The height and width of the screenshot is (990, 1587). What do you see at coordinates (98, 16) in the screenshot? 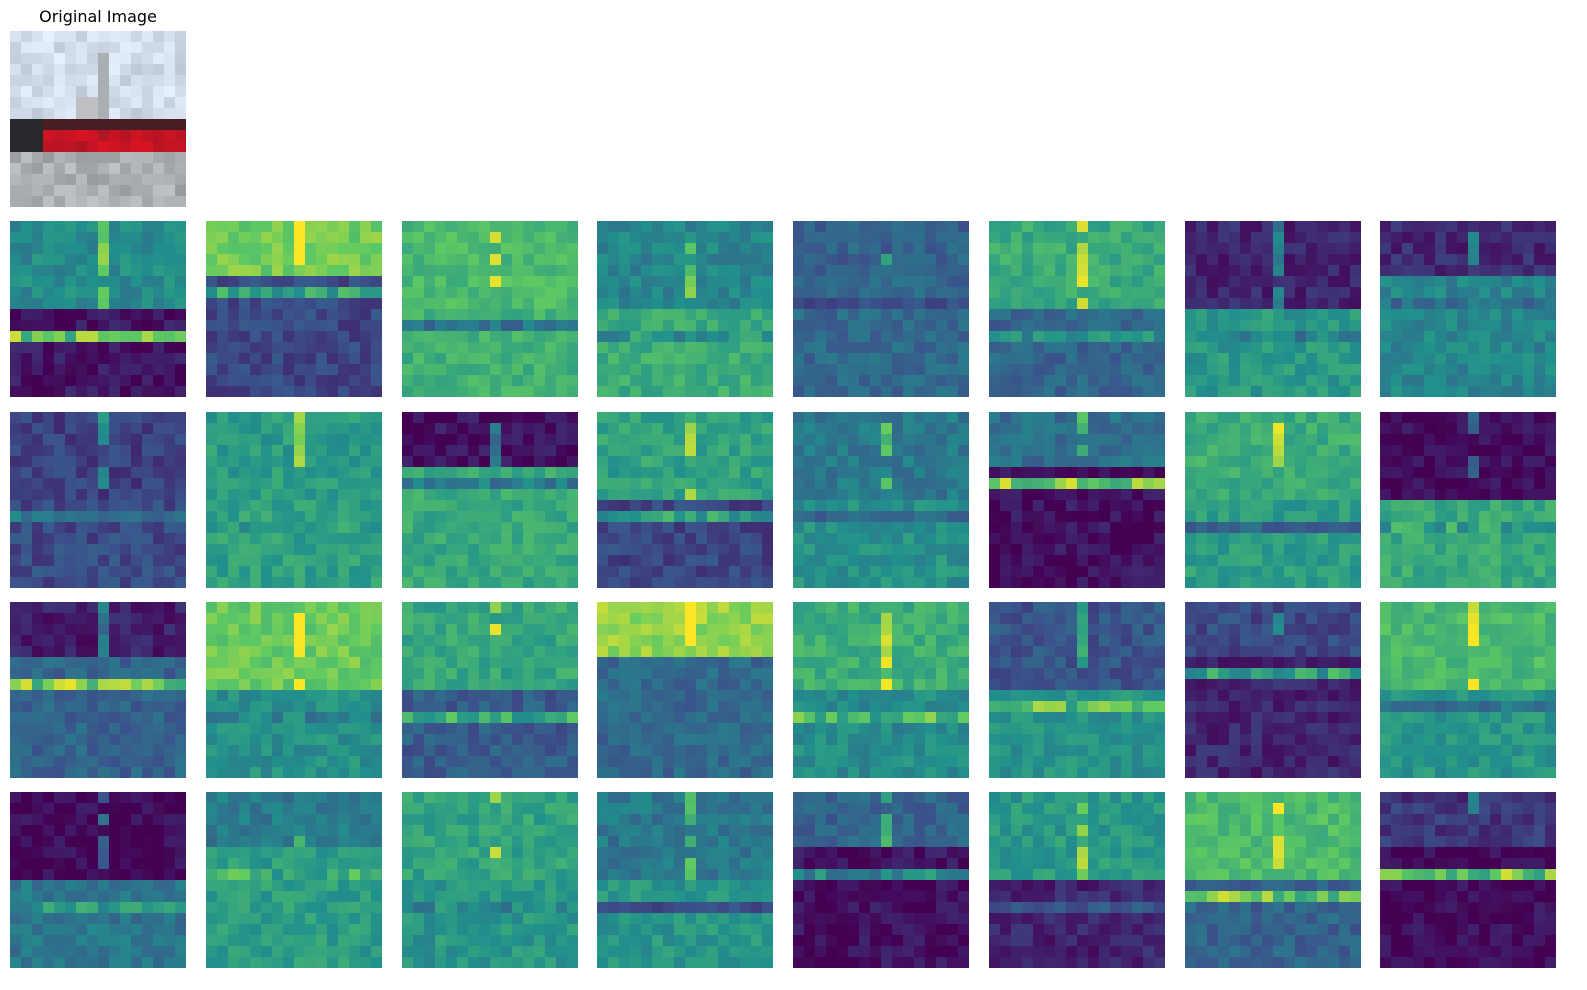
I see `original-image-title: Original Image` at bounding box center [98, 16].